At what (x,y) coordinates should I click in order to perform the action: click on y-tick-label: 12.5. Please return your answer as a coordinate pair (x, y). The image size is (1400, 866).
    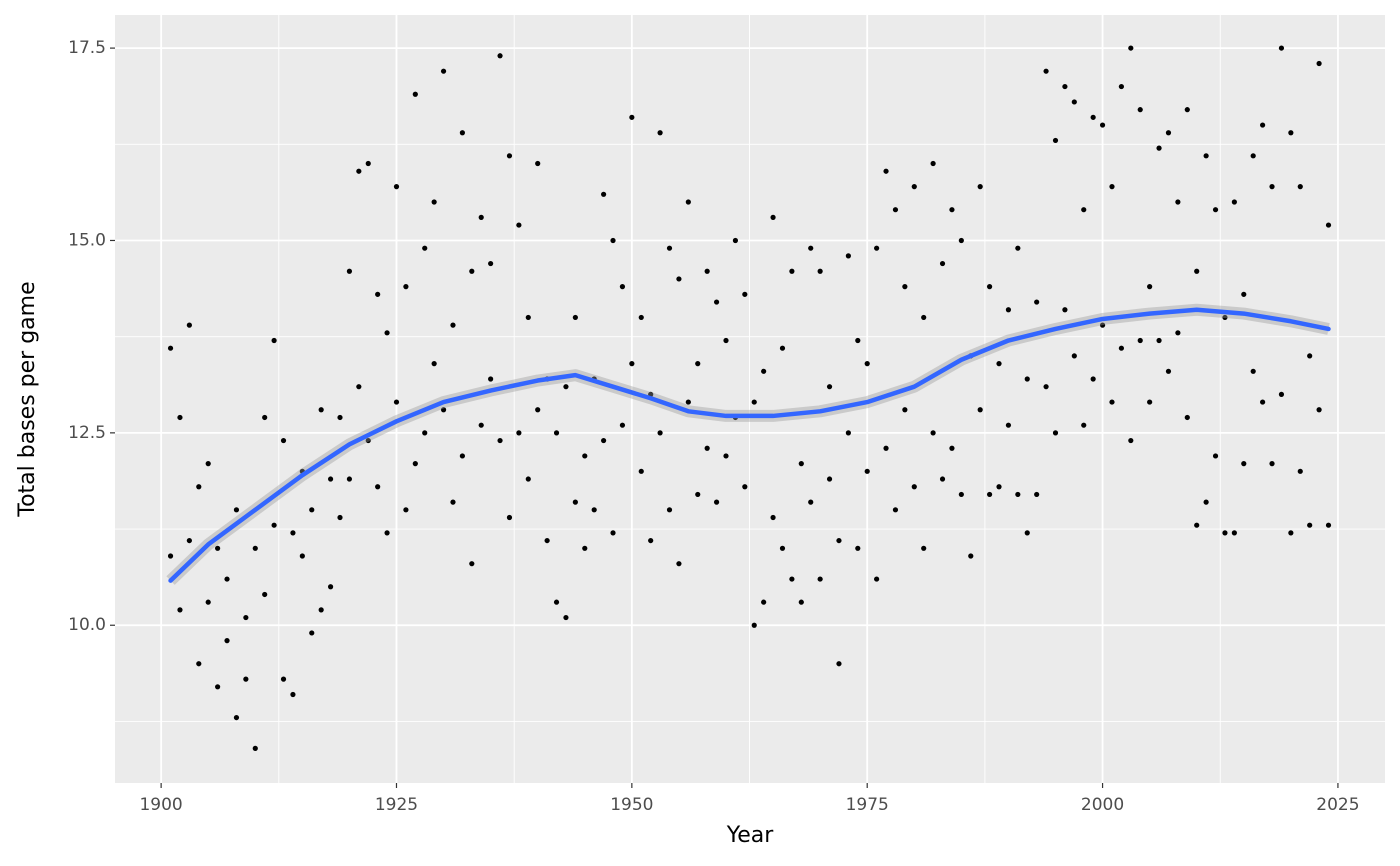
    Looking at the image, I should click on (87, 433).